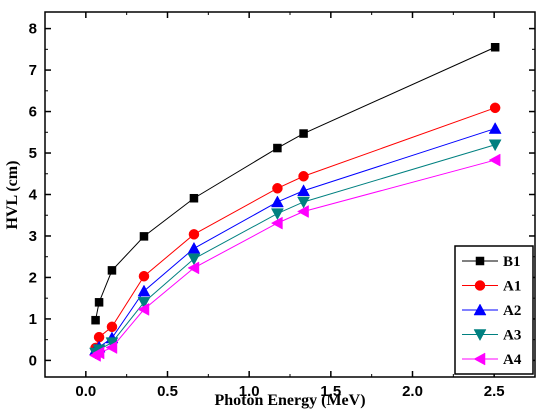 The image size is (550, 416). I want to click on y-tick-label: 7, so click(33, 70).